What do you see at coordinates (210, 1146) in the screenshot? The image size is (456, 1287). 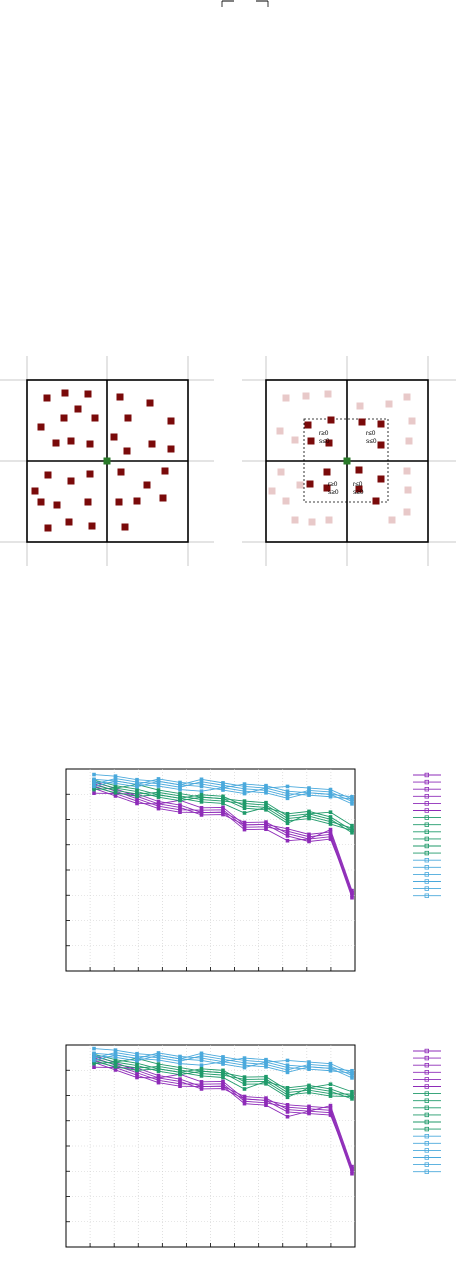 I see `chart-gridlines` at bounding box center [210, 1146].